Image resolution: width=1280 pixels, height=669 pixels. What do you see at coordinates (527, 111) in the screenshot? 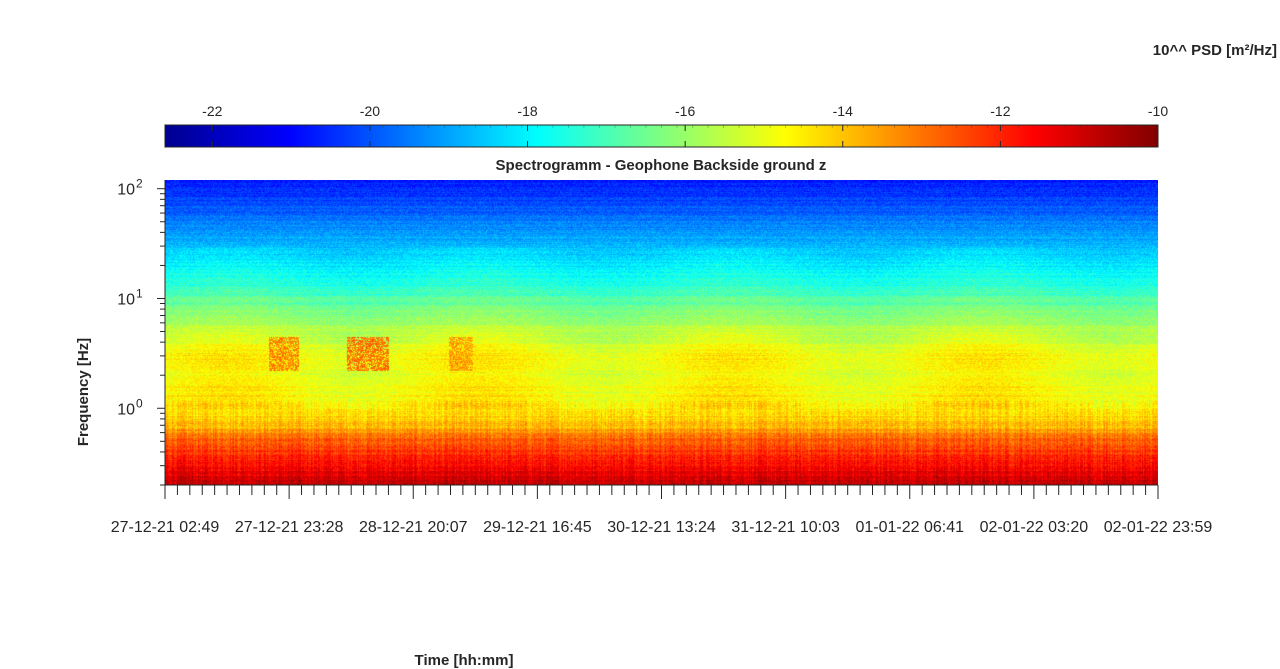
I see `colorbar-tick-label: -18` at bounding box center [527, 111].